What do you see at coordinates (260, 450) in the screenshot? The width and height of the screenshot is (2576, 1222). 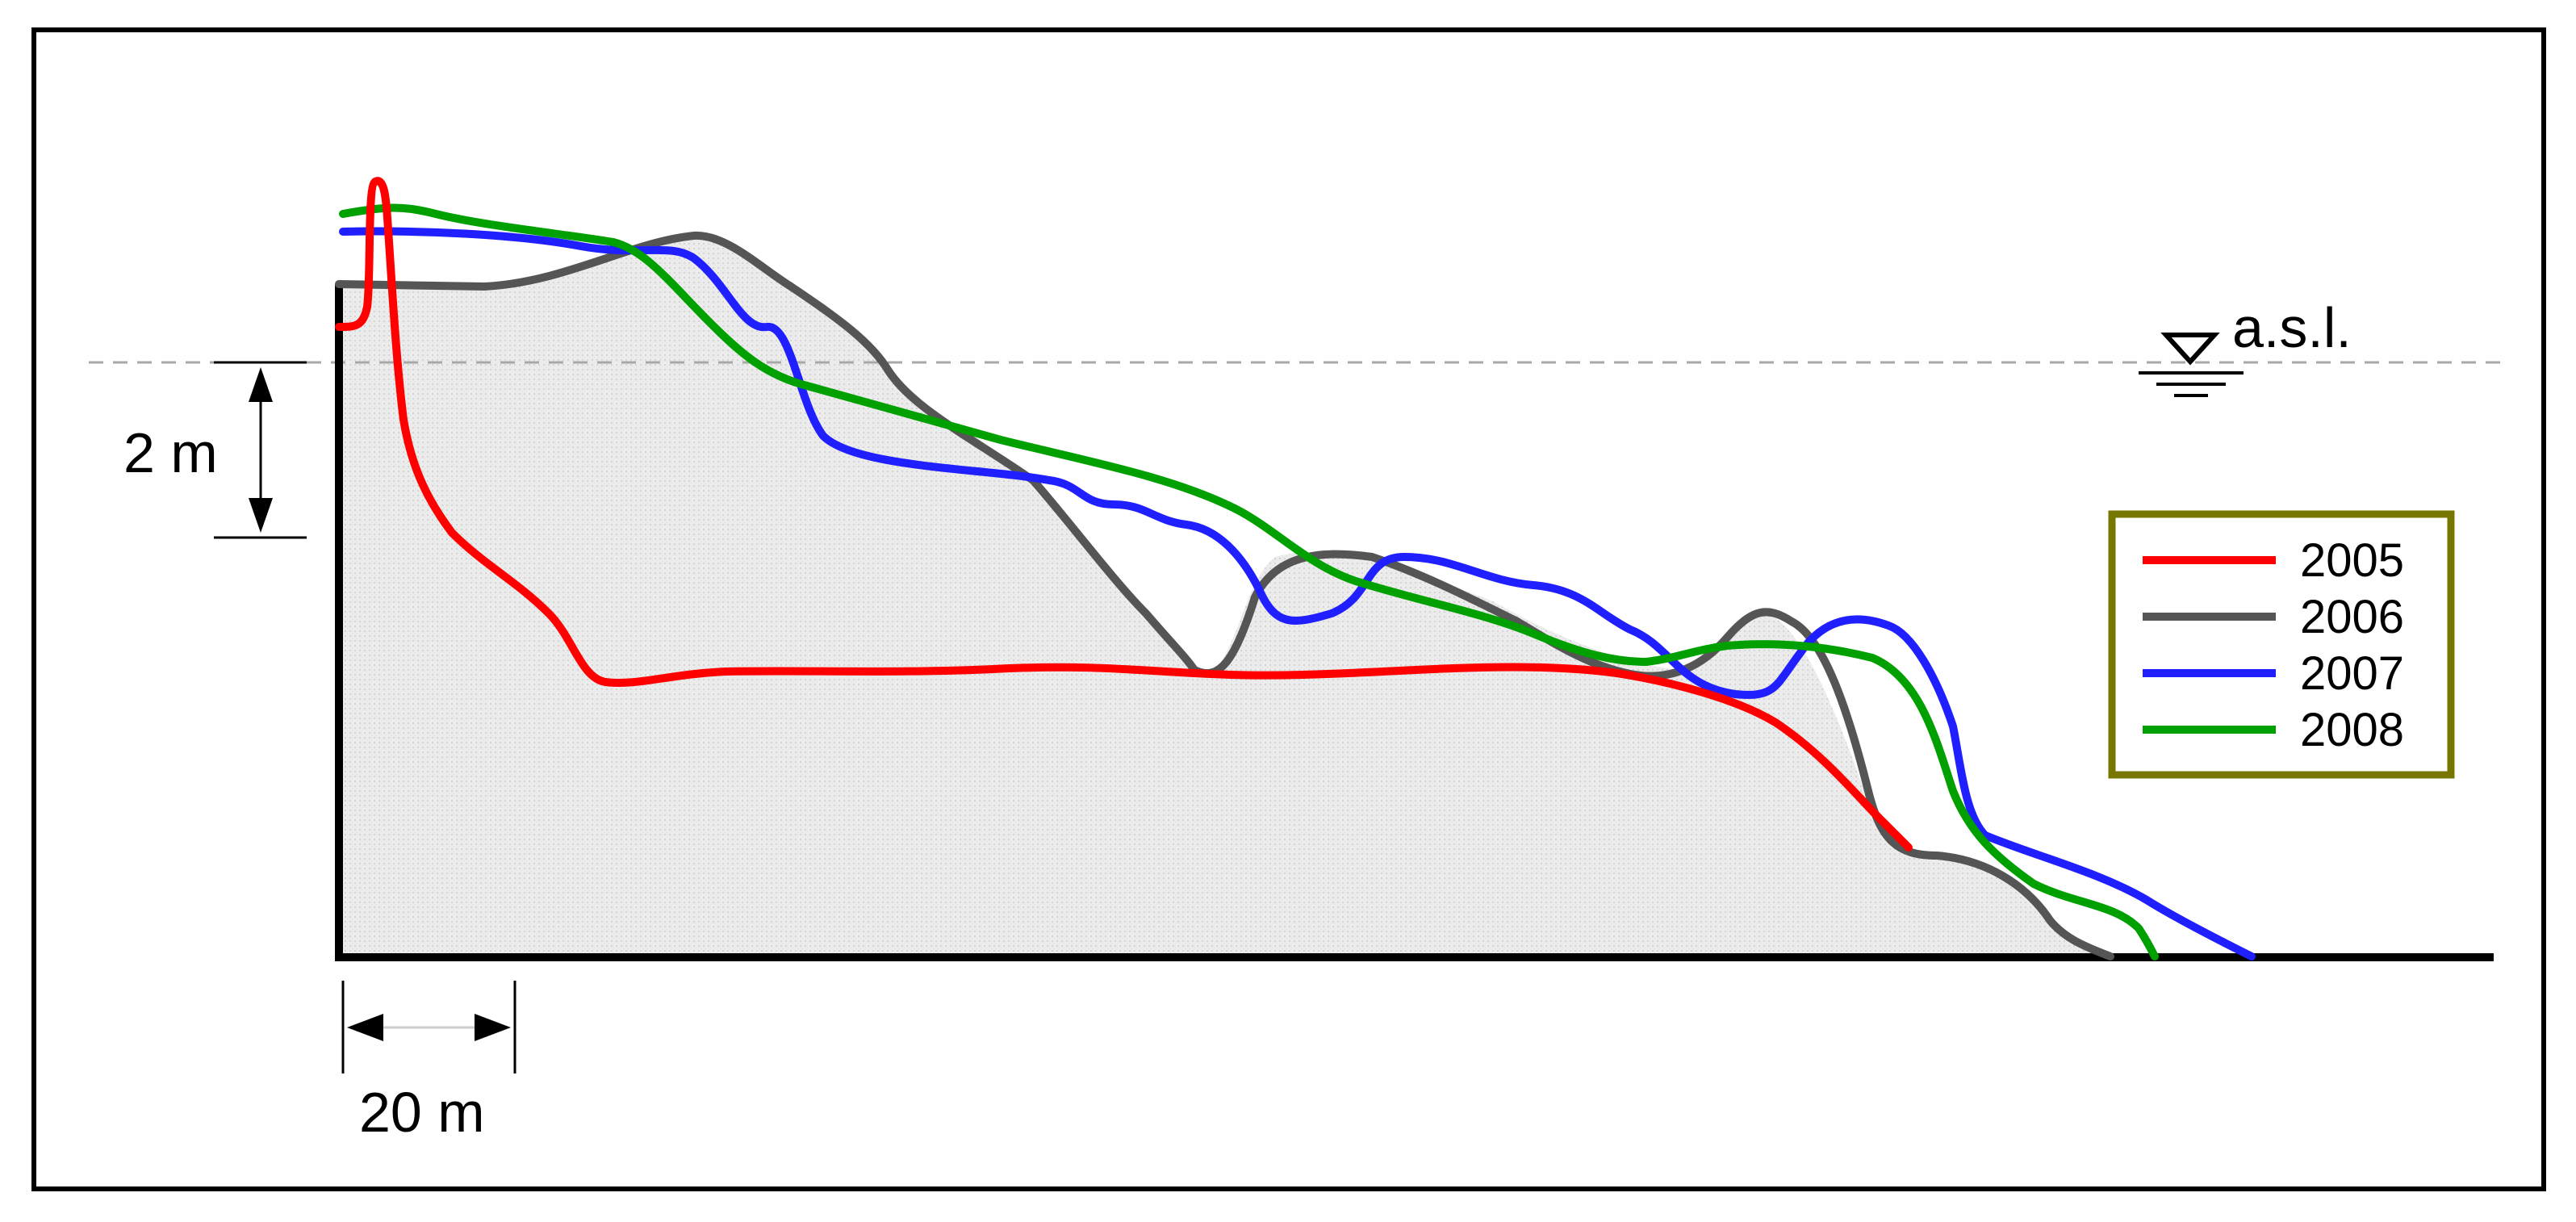 I see `vertical-scale-bar` at bounding box center [260, 450].